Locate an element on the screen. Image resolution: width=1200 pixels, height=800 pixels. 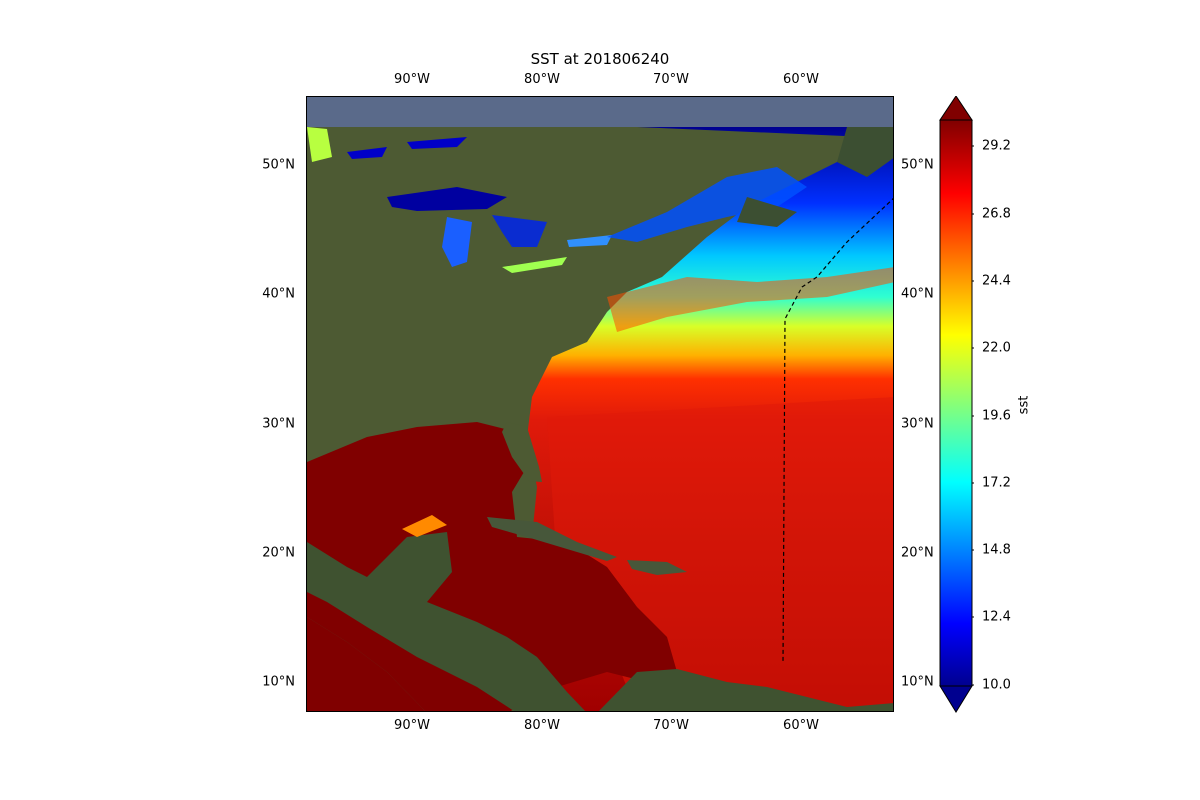
lat-label-right-50n: 50°N is located at coordinates (917, 165).